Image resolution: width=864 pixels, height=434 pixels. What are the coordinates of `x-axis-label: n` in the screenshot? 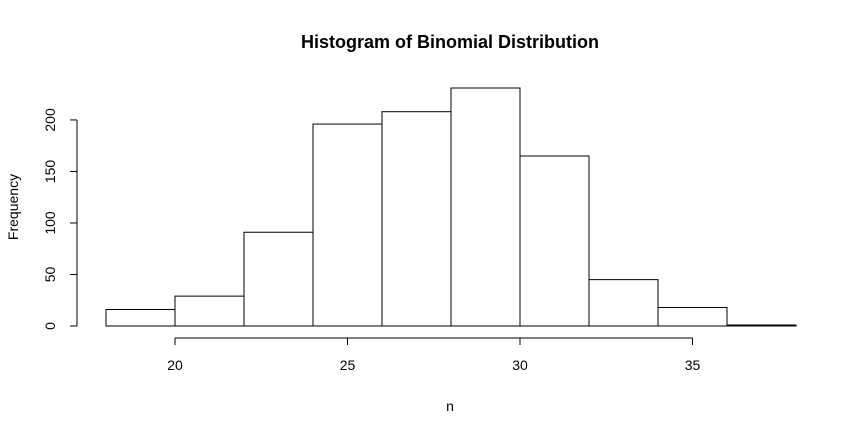 It's located at (450, 406).